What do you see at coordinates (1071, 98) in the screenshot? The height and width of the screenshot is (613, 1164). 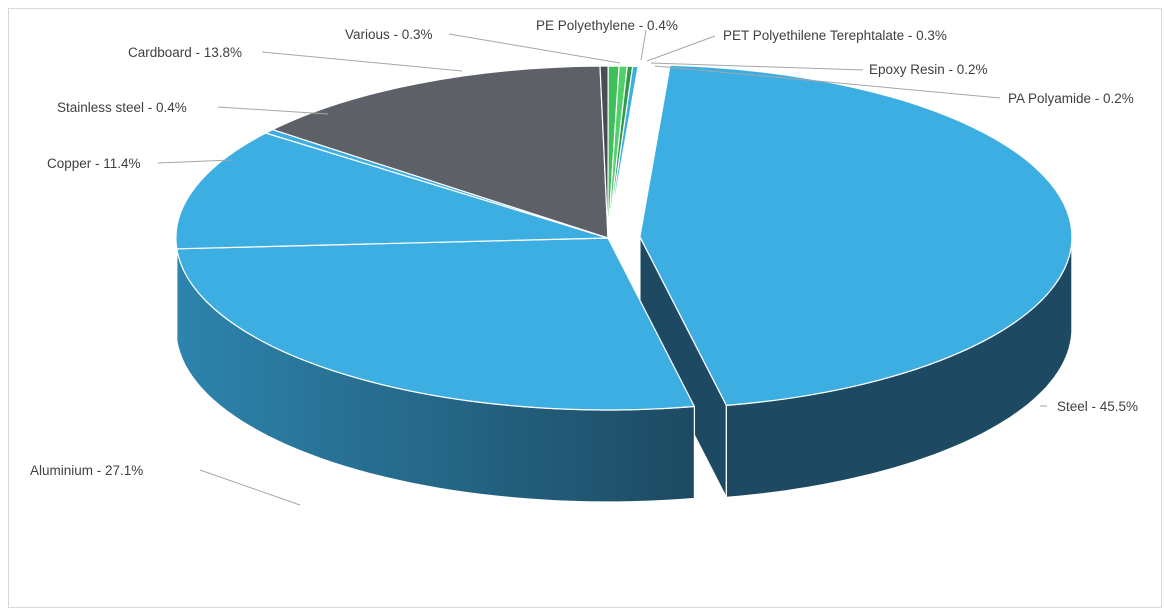 I see `slice-label-pa-polyamide: PA Polyamide - 0.2%` at bounding box center [1071, 98].